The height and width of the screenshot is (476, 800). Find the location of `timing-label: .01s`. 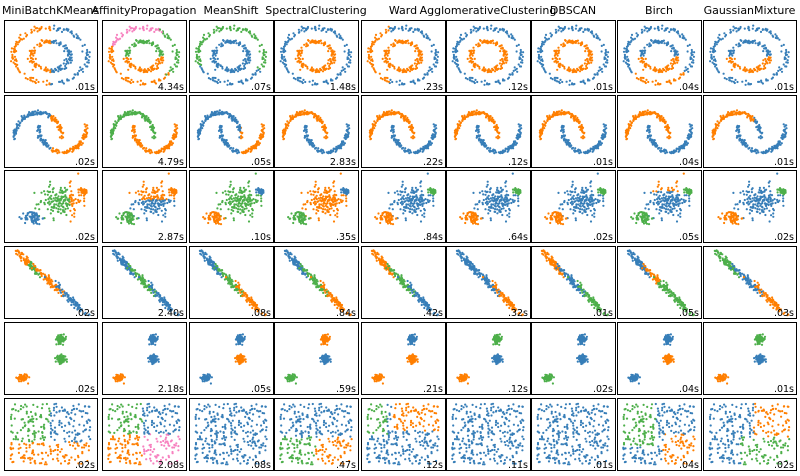

timing-label: .01s is located at coordinates (784, 87).